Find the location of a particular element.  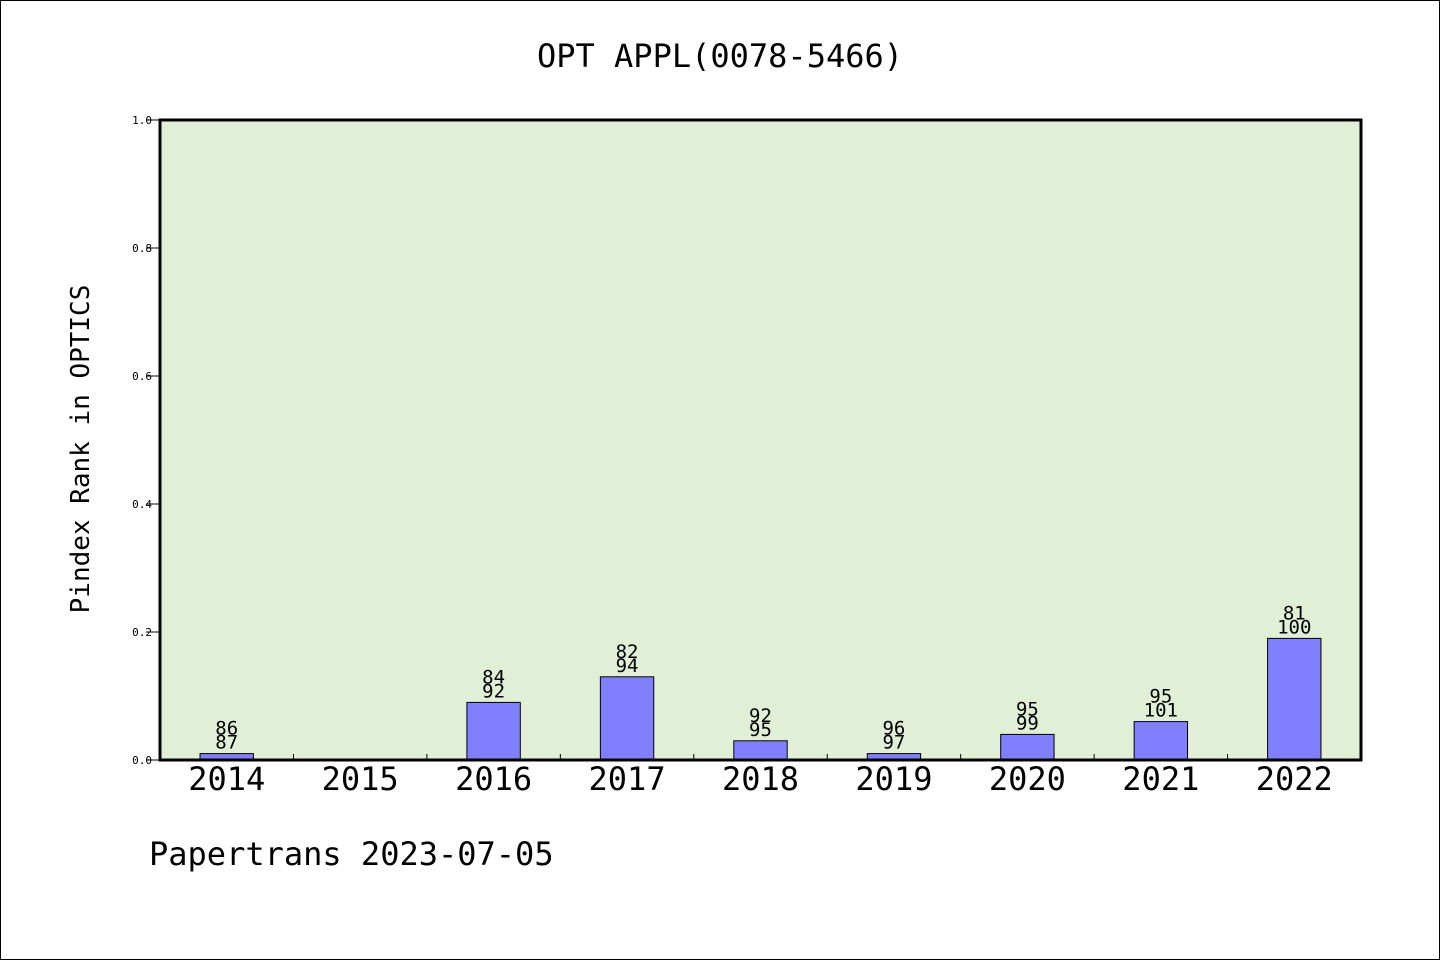

bar-label-top-2014: 86 is located at coordinates (226, 729).